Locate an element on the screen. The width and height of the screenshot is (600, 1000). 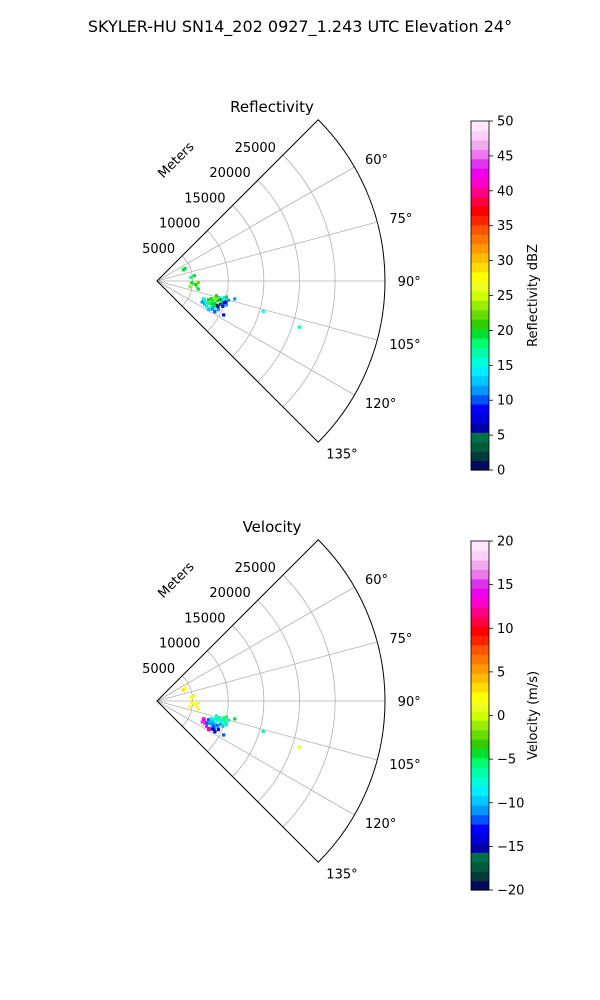
colorbar-tick-label: −10 is located at coordinates (510, 803).